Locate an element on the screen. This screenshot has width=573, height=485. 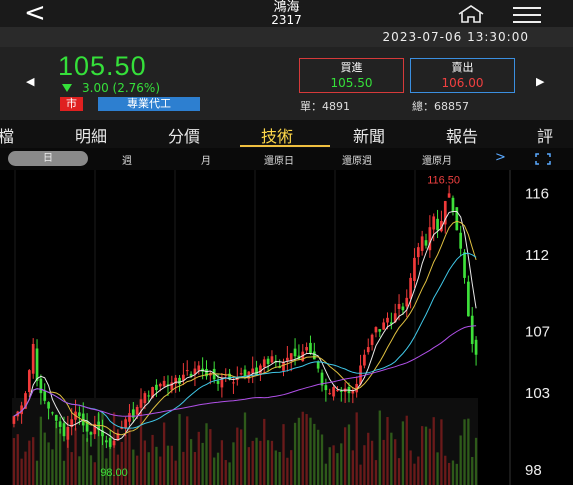
period-adjusted-month: 還原月 is located at coordinates (437, 161).